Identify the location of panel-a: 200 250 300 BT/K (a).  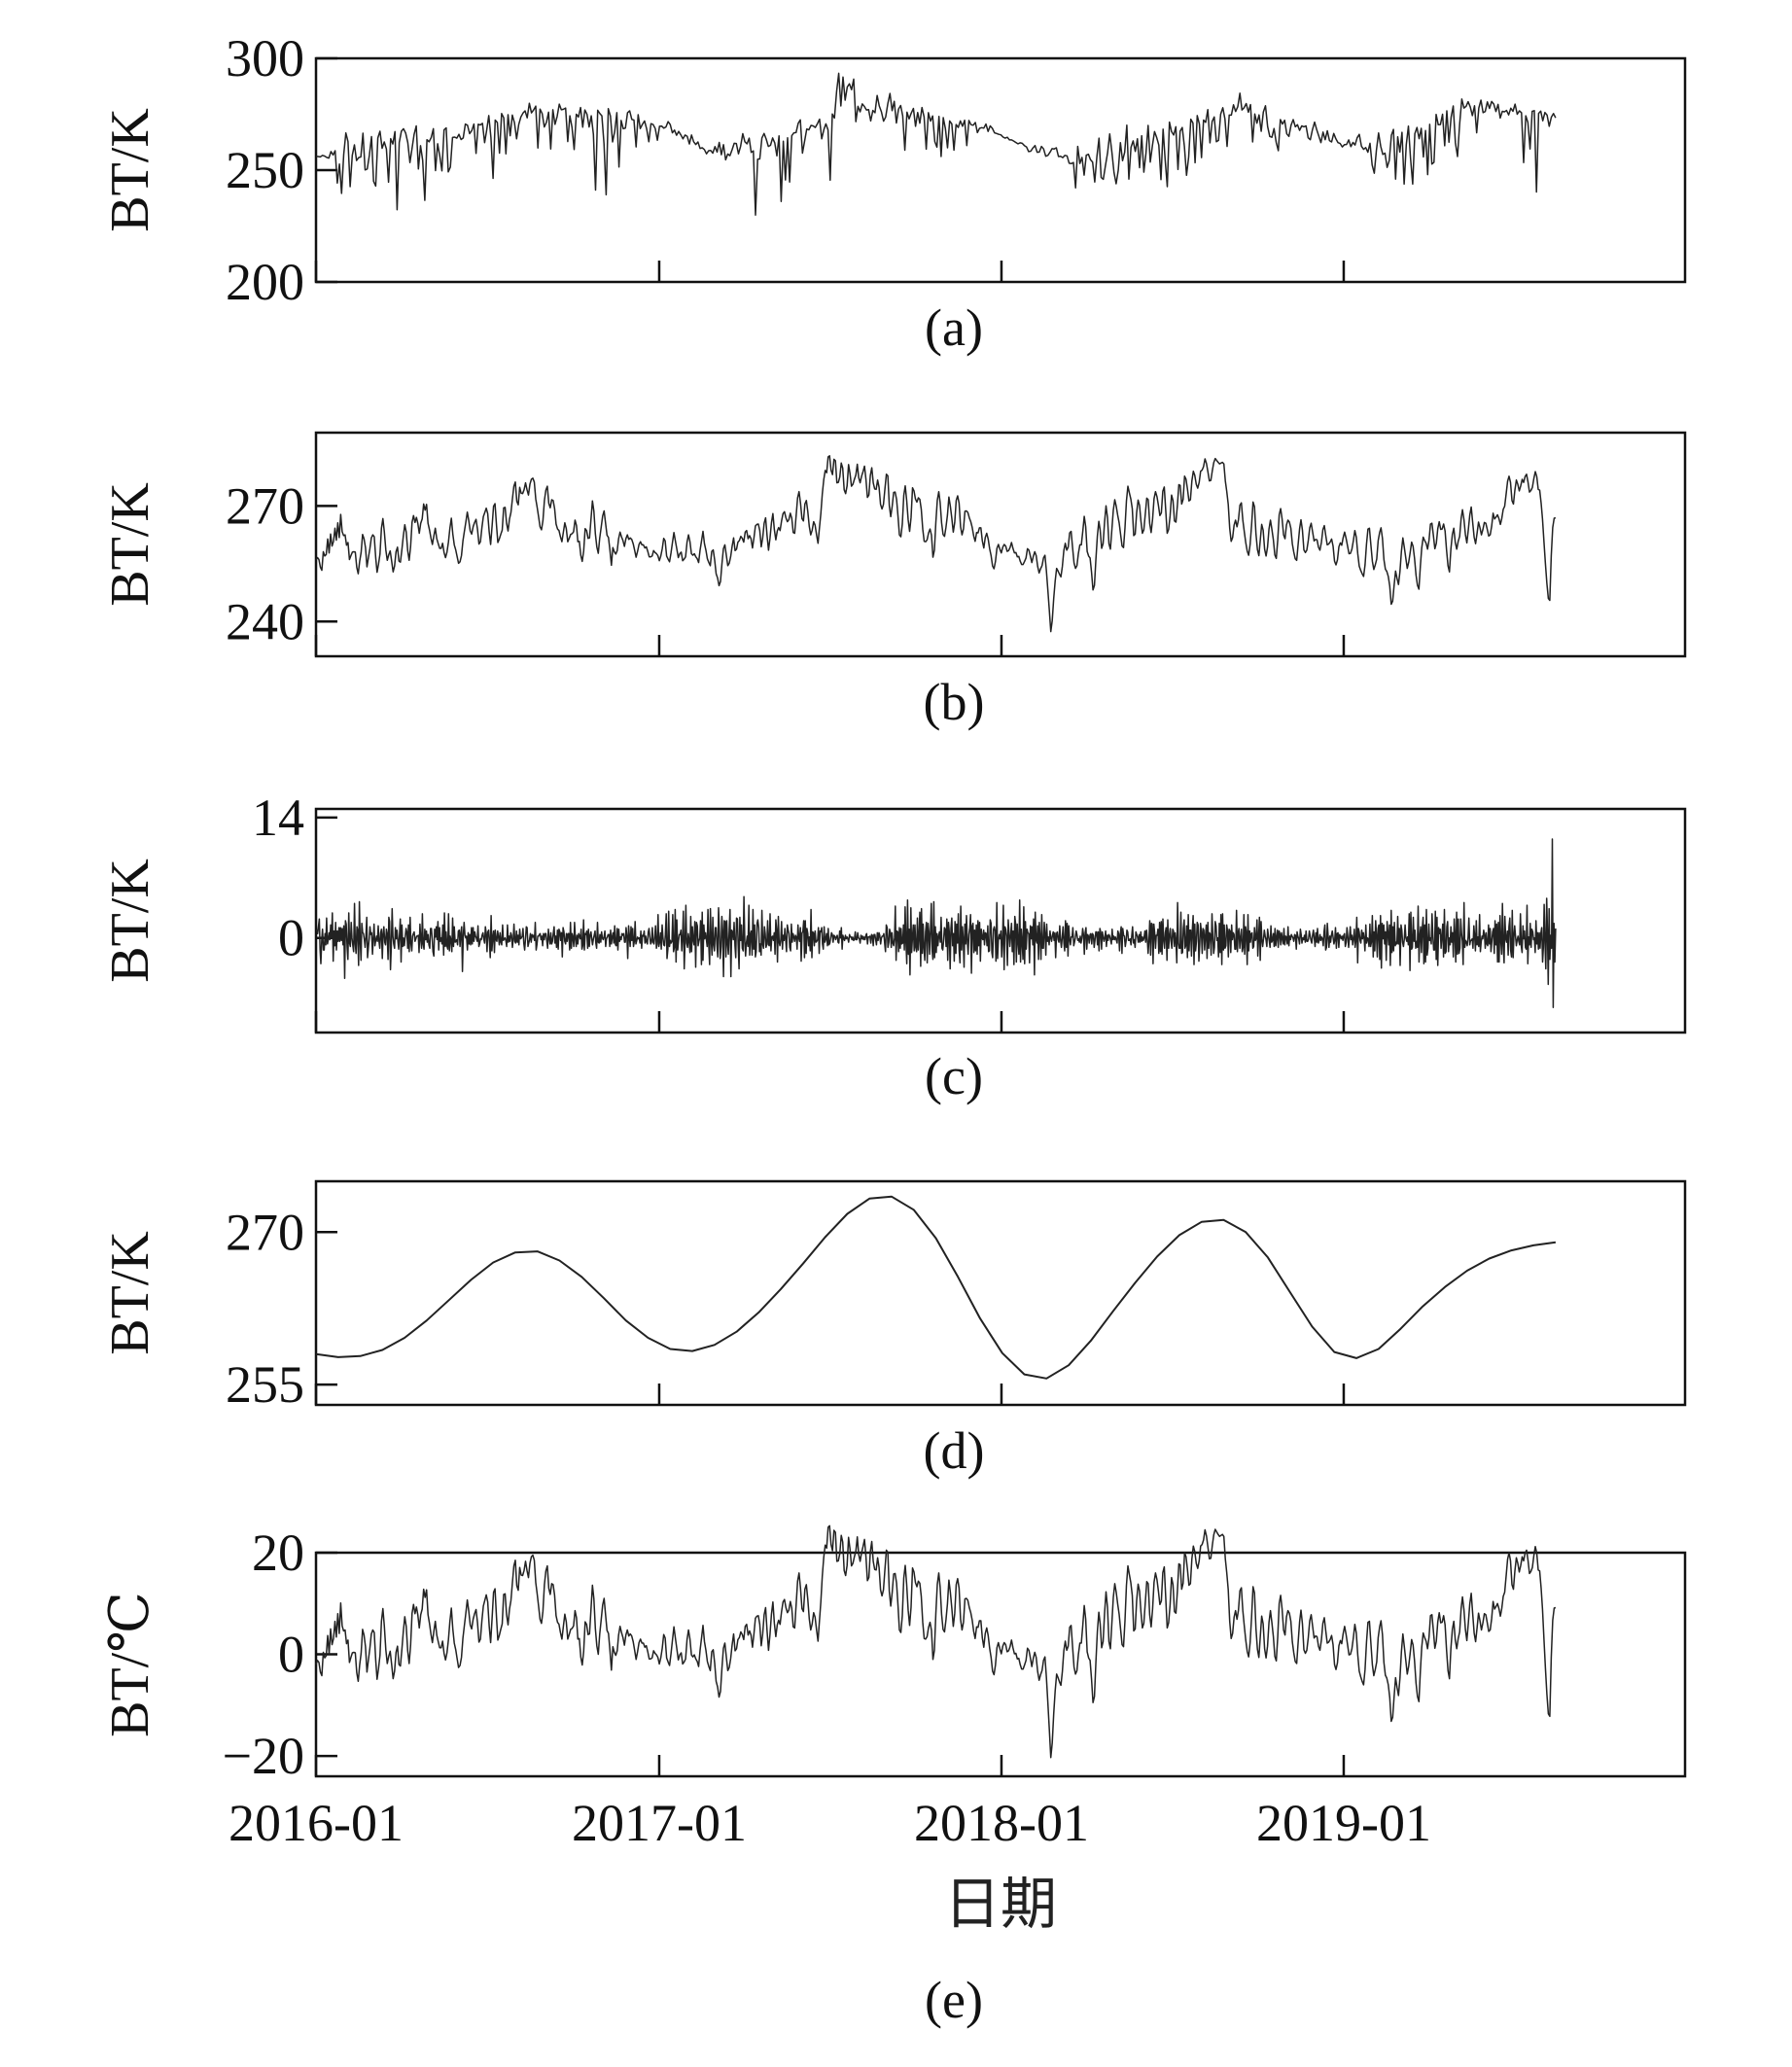
(893, 193).